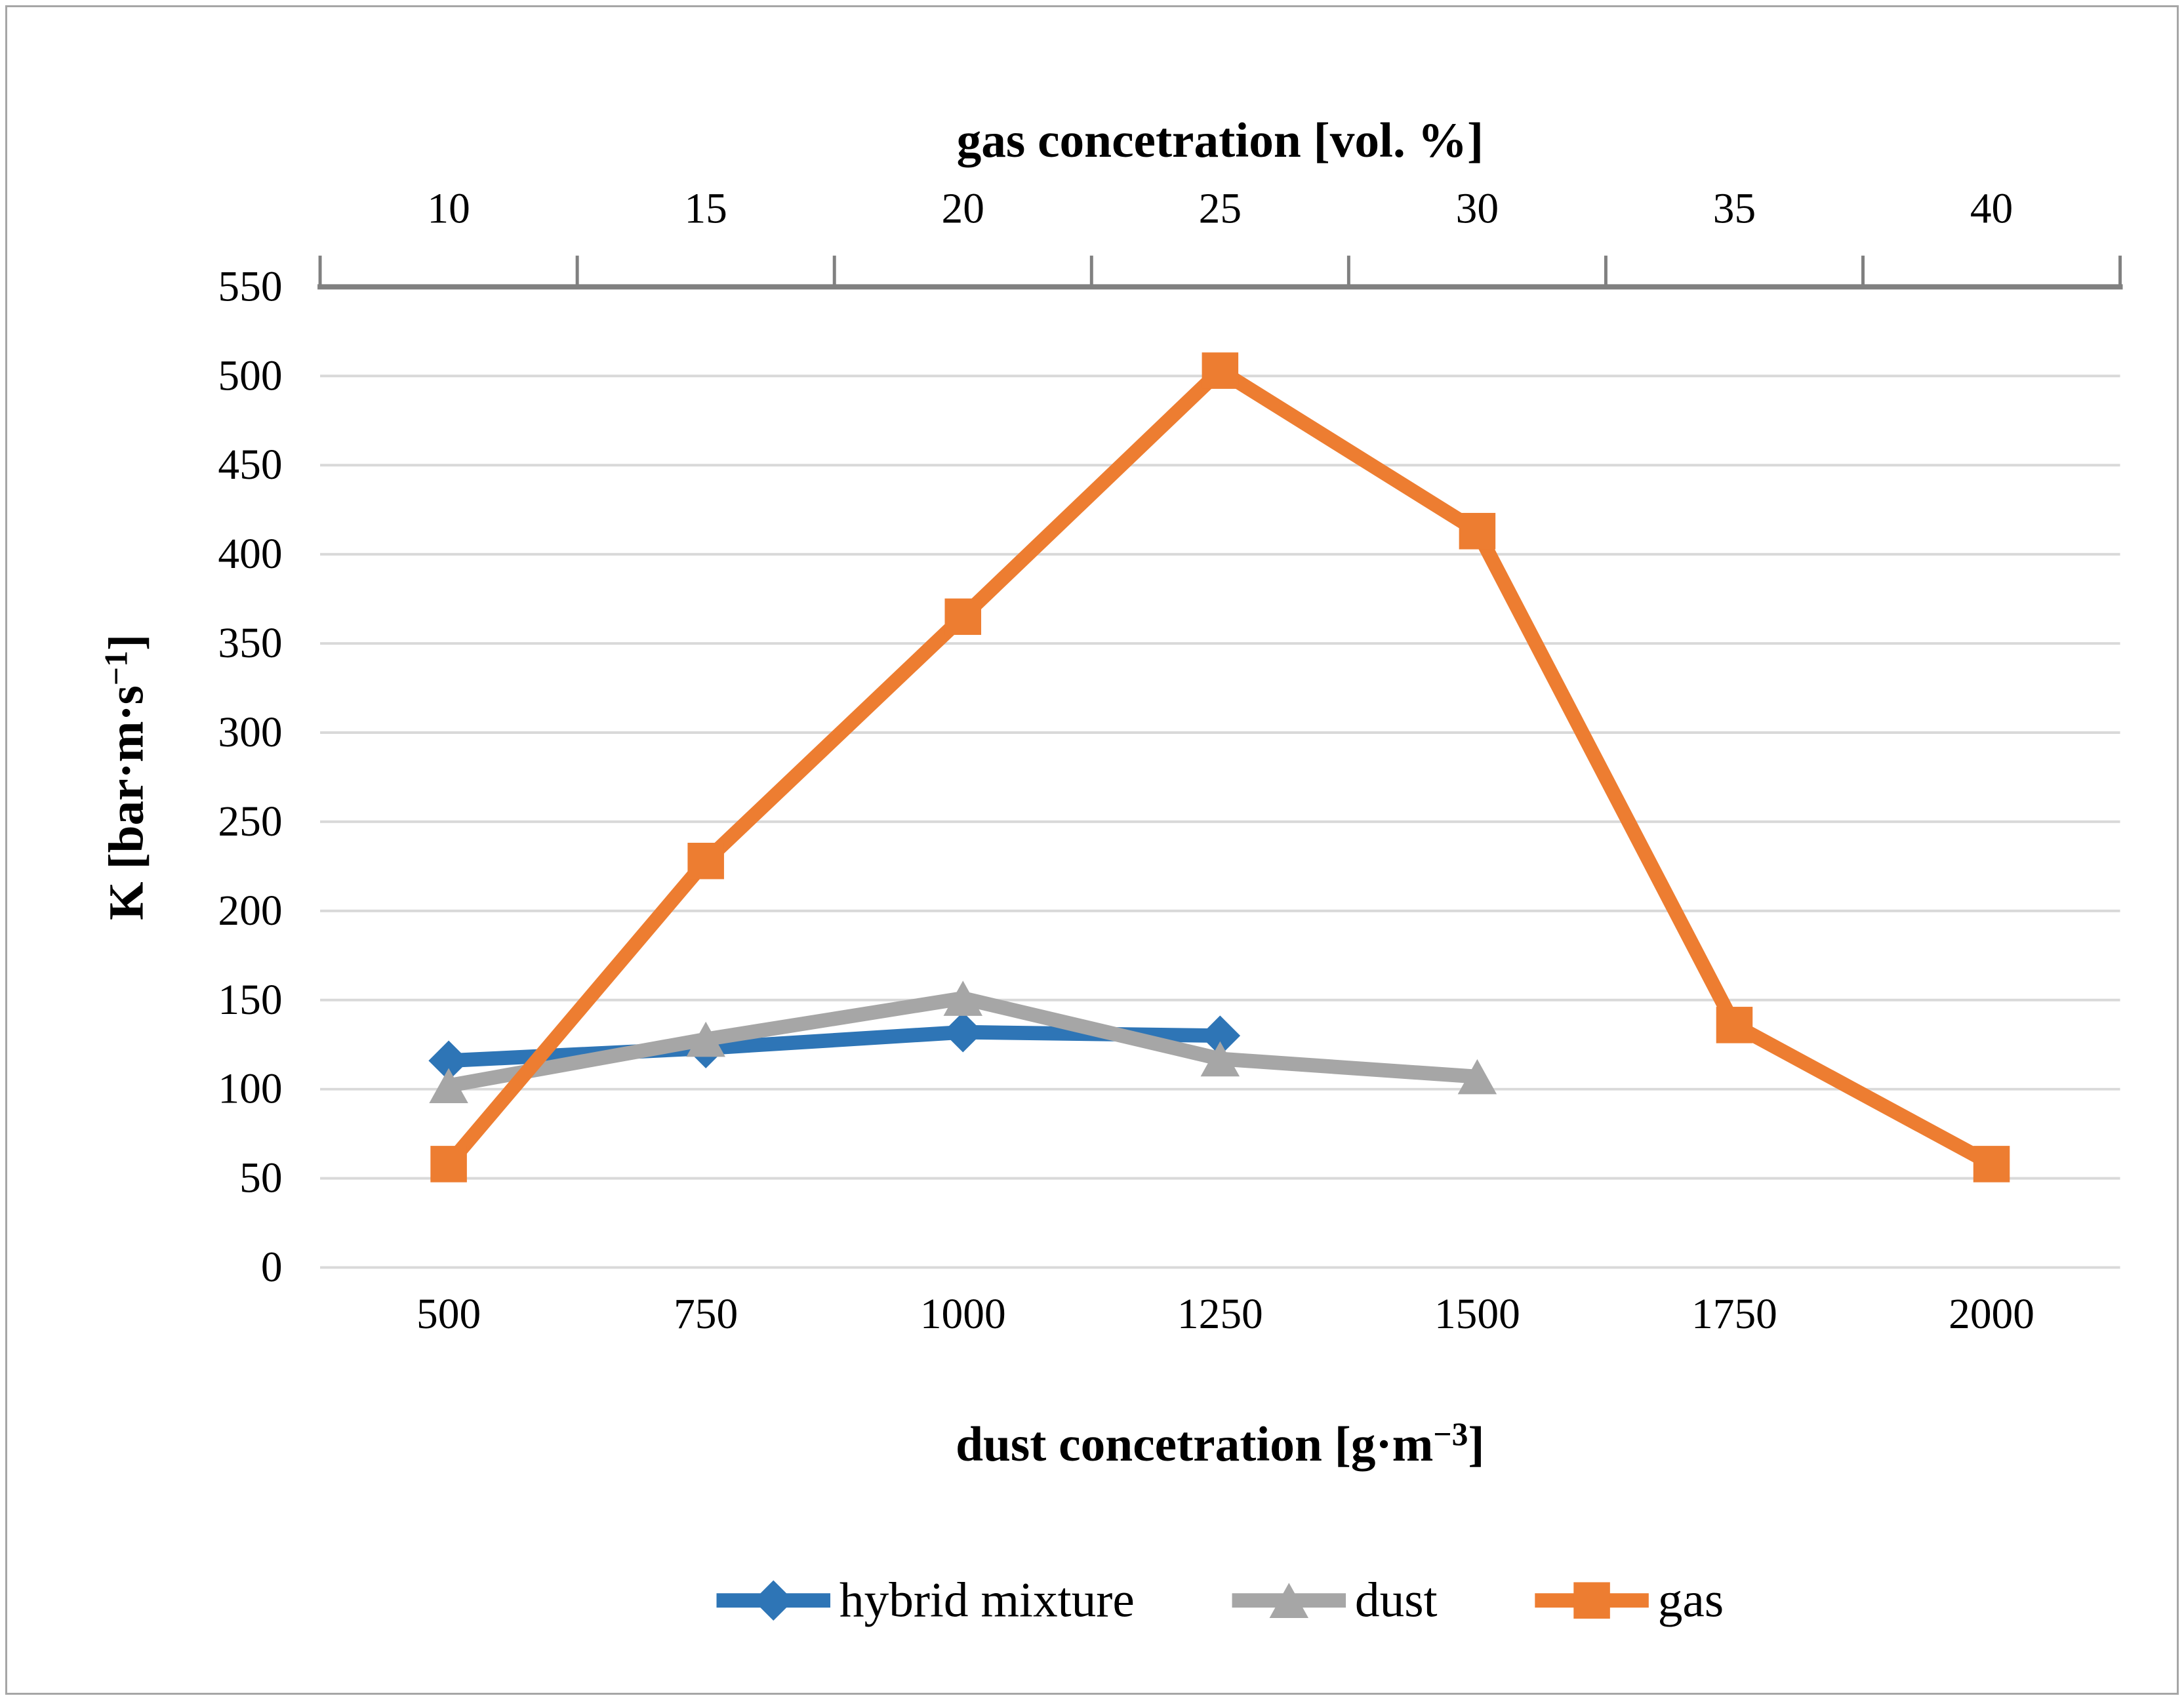 This screenshot has height=1700, width=2184. I want to click on y-axis-tick-label: 50, so click(260, 1178).